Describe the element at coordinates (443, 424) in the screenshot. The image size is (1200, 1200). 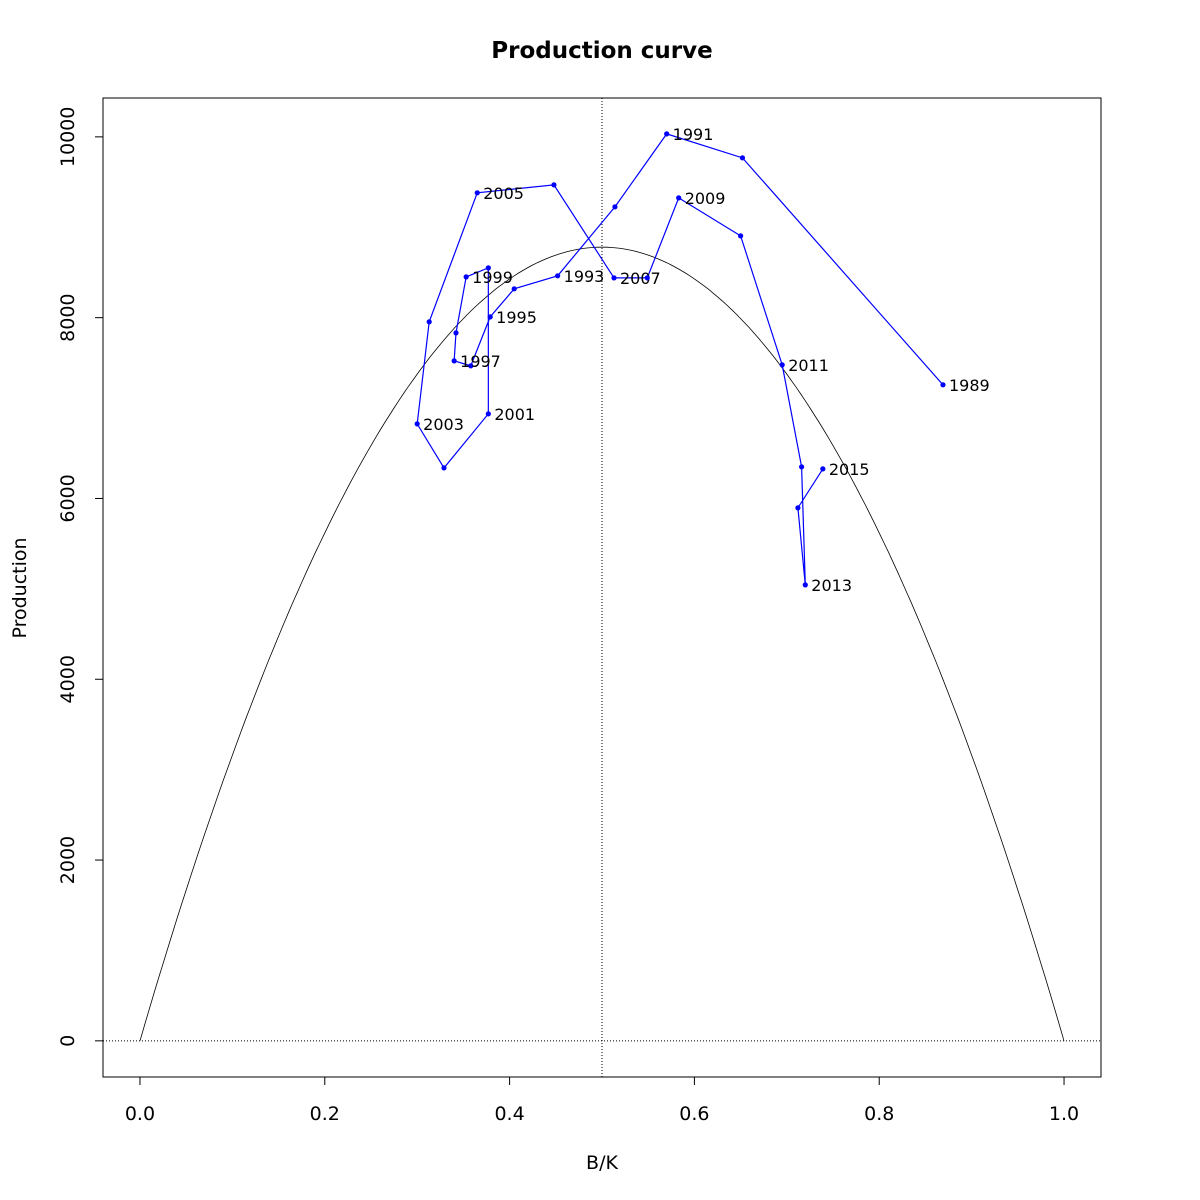
I see `point-label-2003: 2003` at that location.